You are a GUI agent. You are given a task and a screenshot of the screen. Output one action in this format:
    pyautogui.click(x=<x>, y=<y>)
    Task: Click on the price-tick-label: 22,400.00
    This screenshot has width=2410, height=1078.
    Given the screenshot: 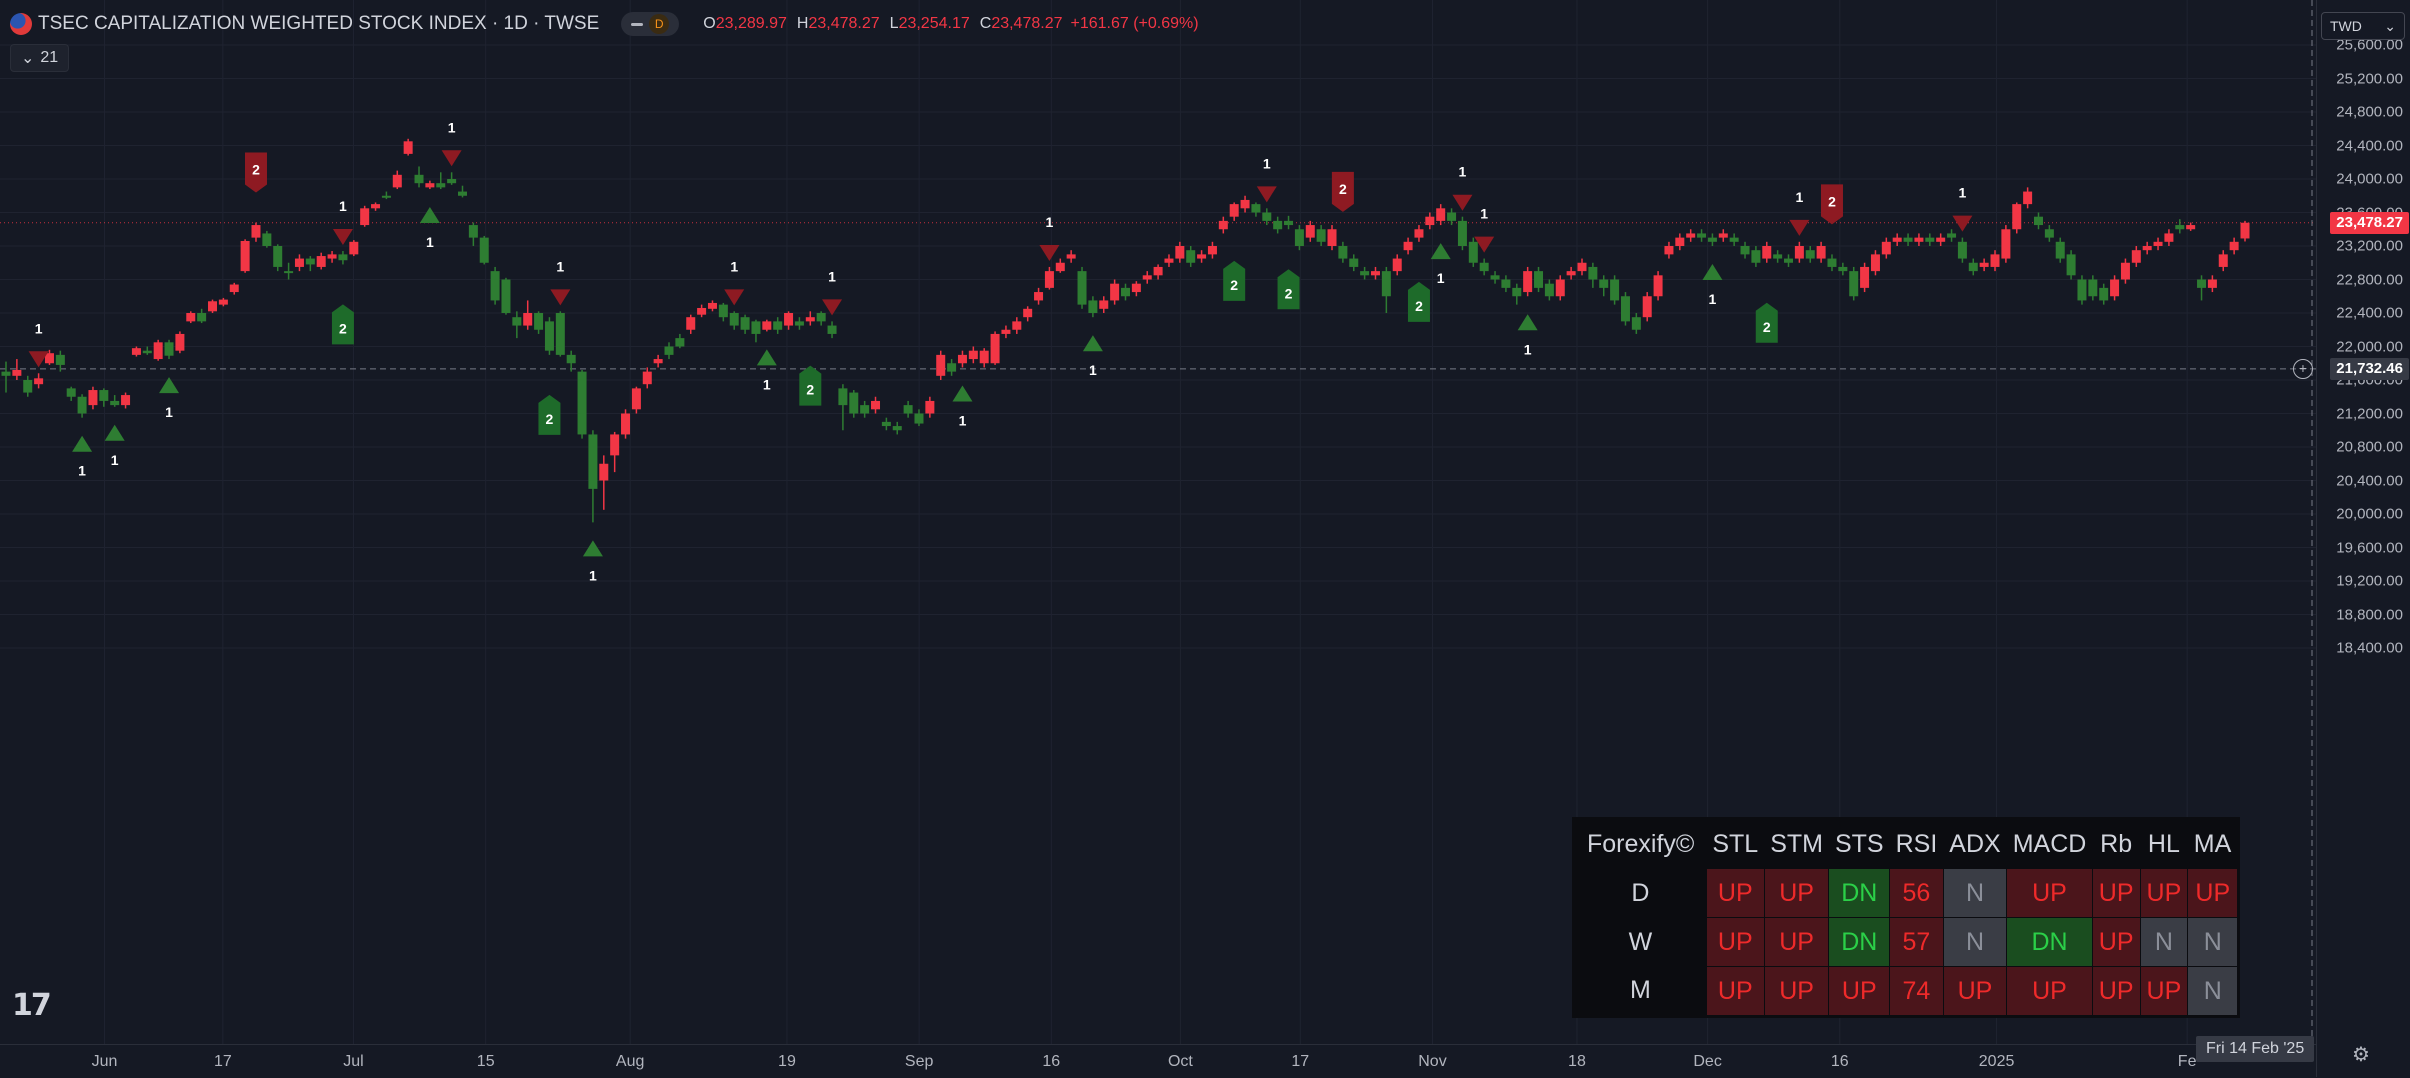 What is the action you would take?
    pyautogui.click(x=2369, y=313)
    